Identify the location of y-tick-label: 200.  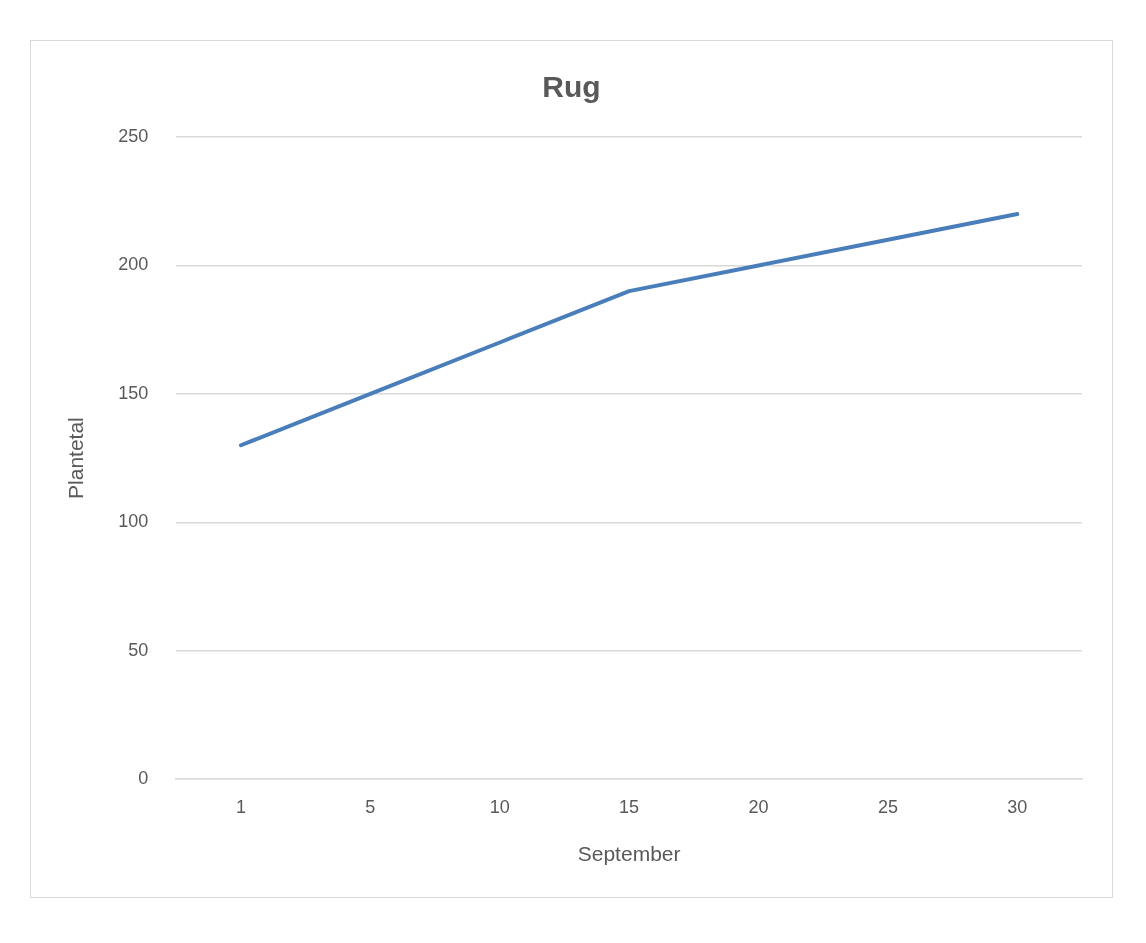
(133, 264).